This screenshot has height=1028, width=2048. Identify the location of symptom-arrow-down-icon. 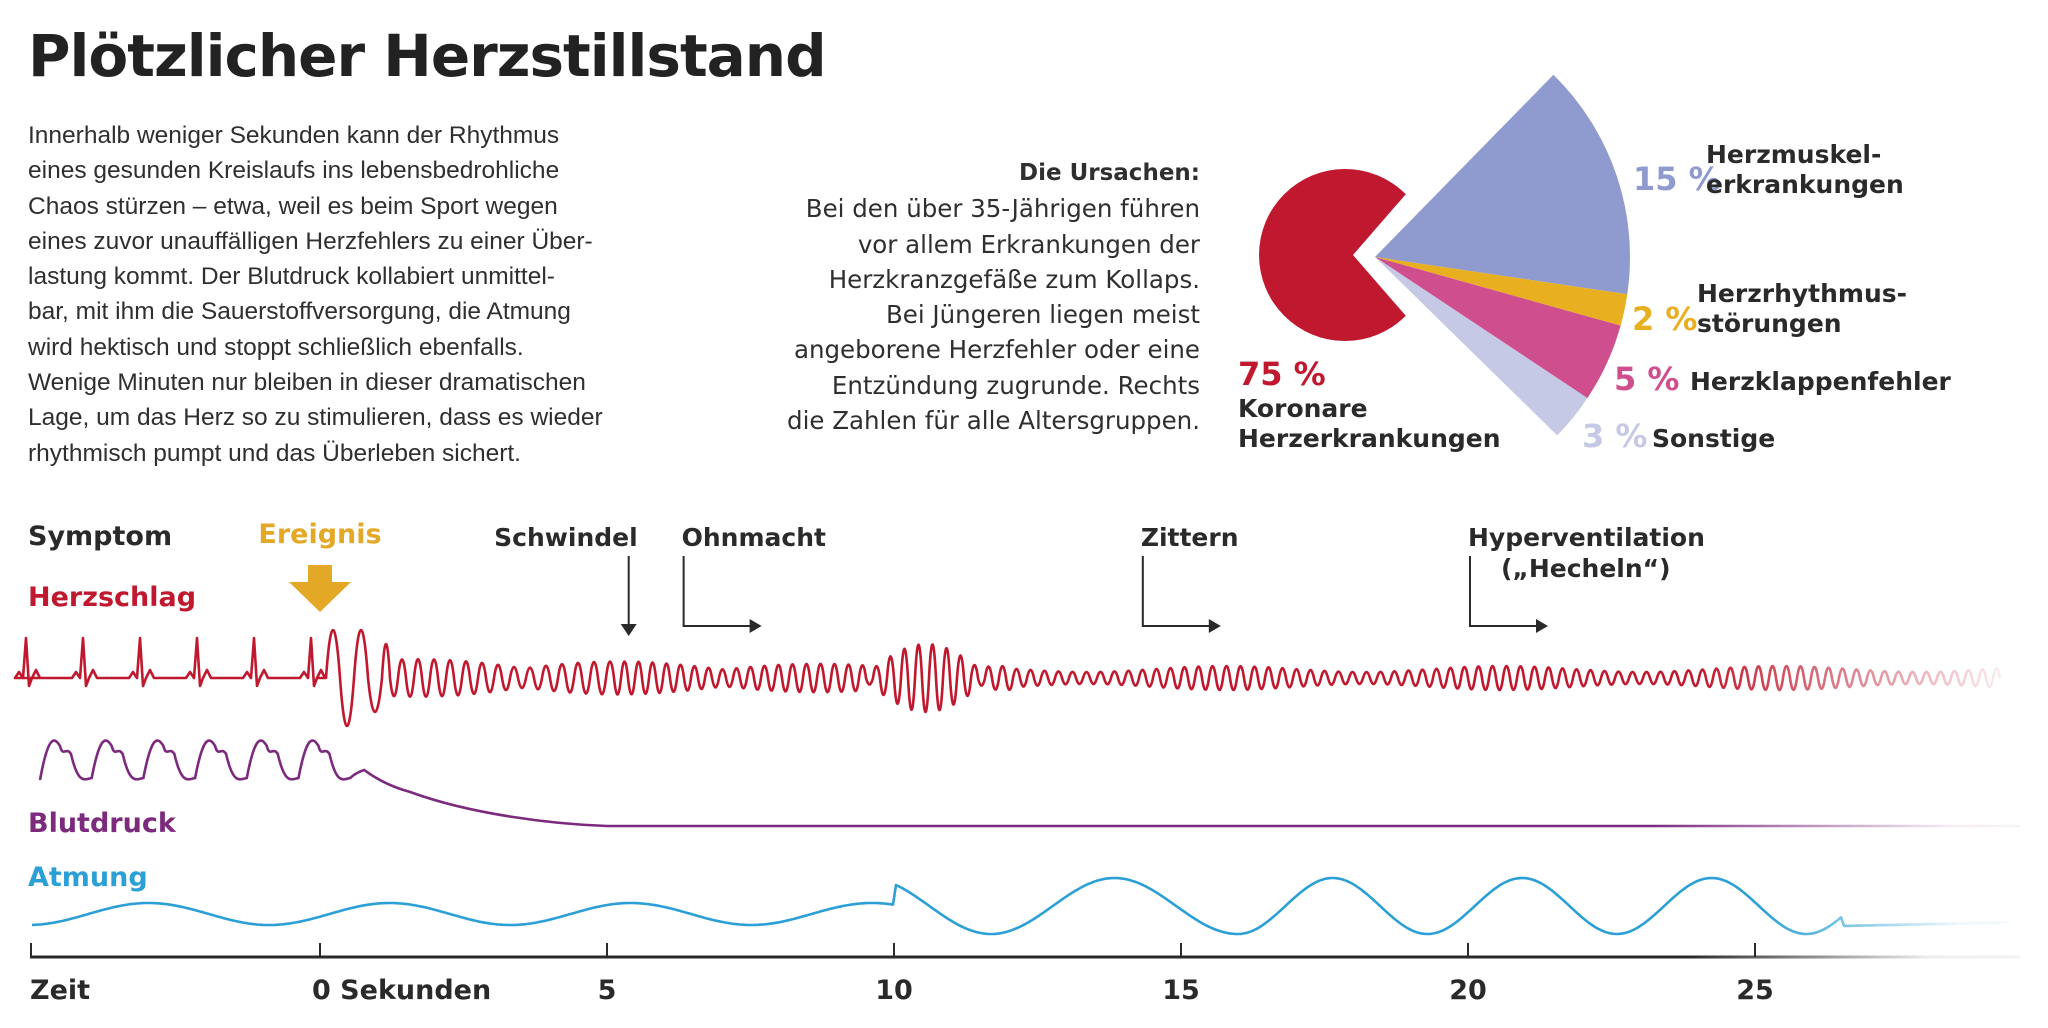
(628, 630).